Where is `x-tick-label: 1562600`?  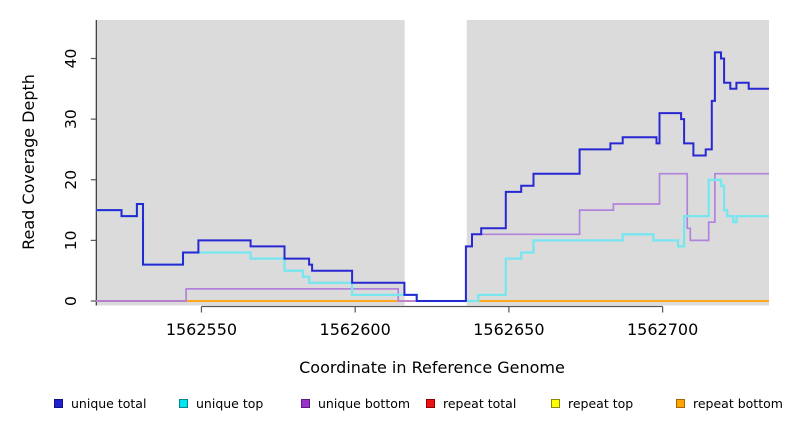
x-tick-label: 1562600 is located at coordinates (355, 329).